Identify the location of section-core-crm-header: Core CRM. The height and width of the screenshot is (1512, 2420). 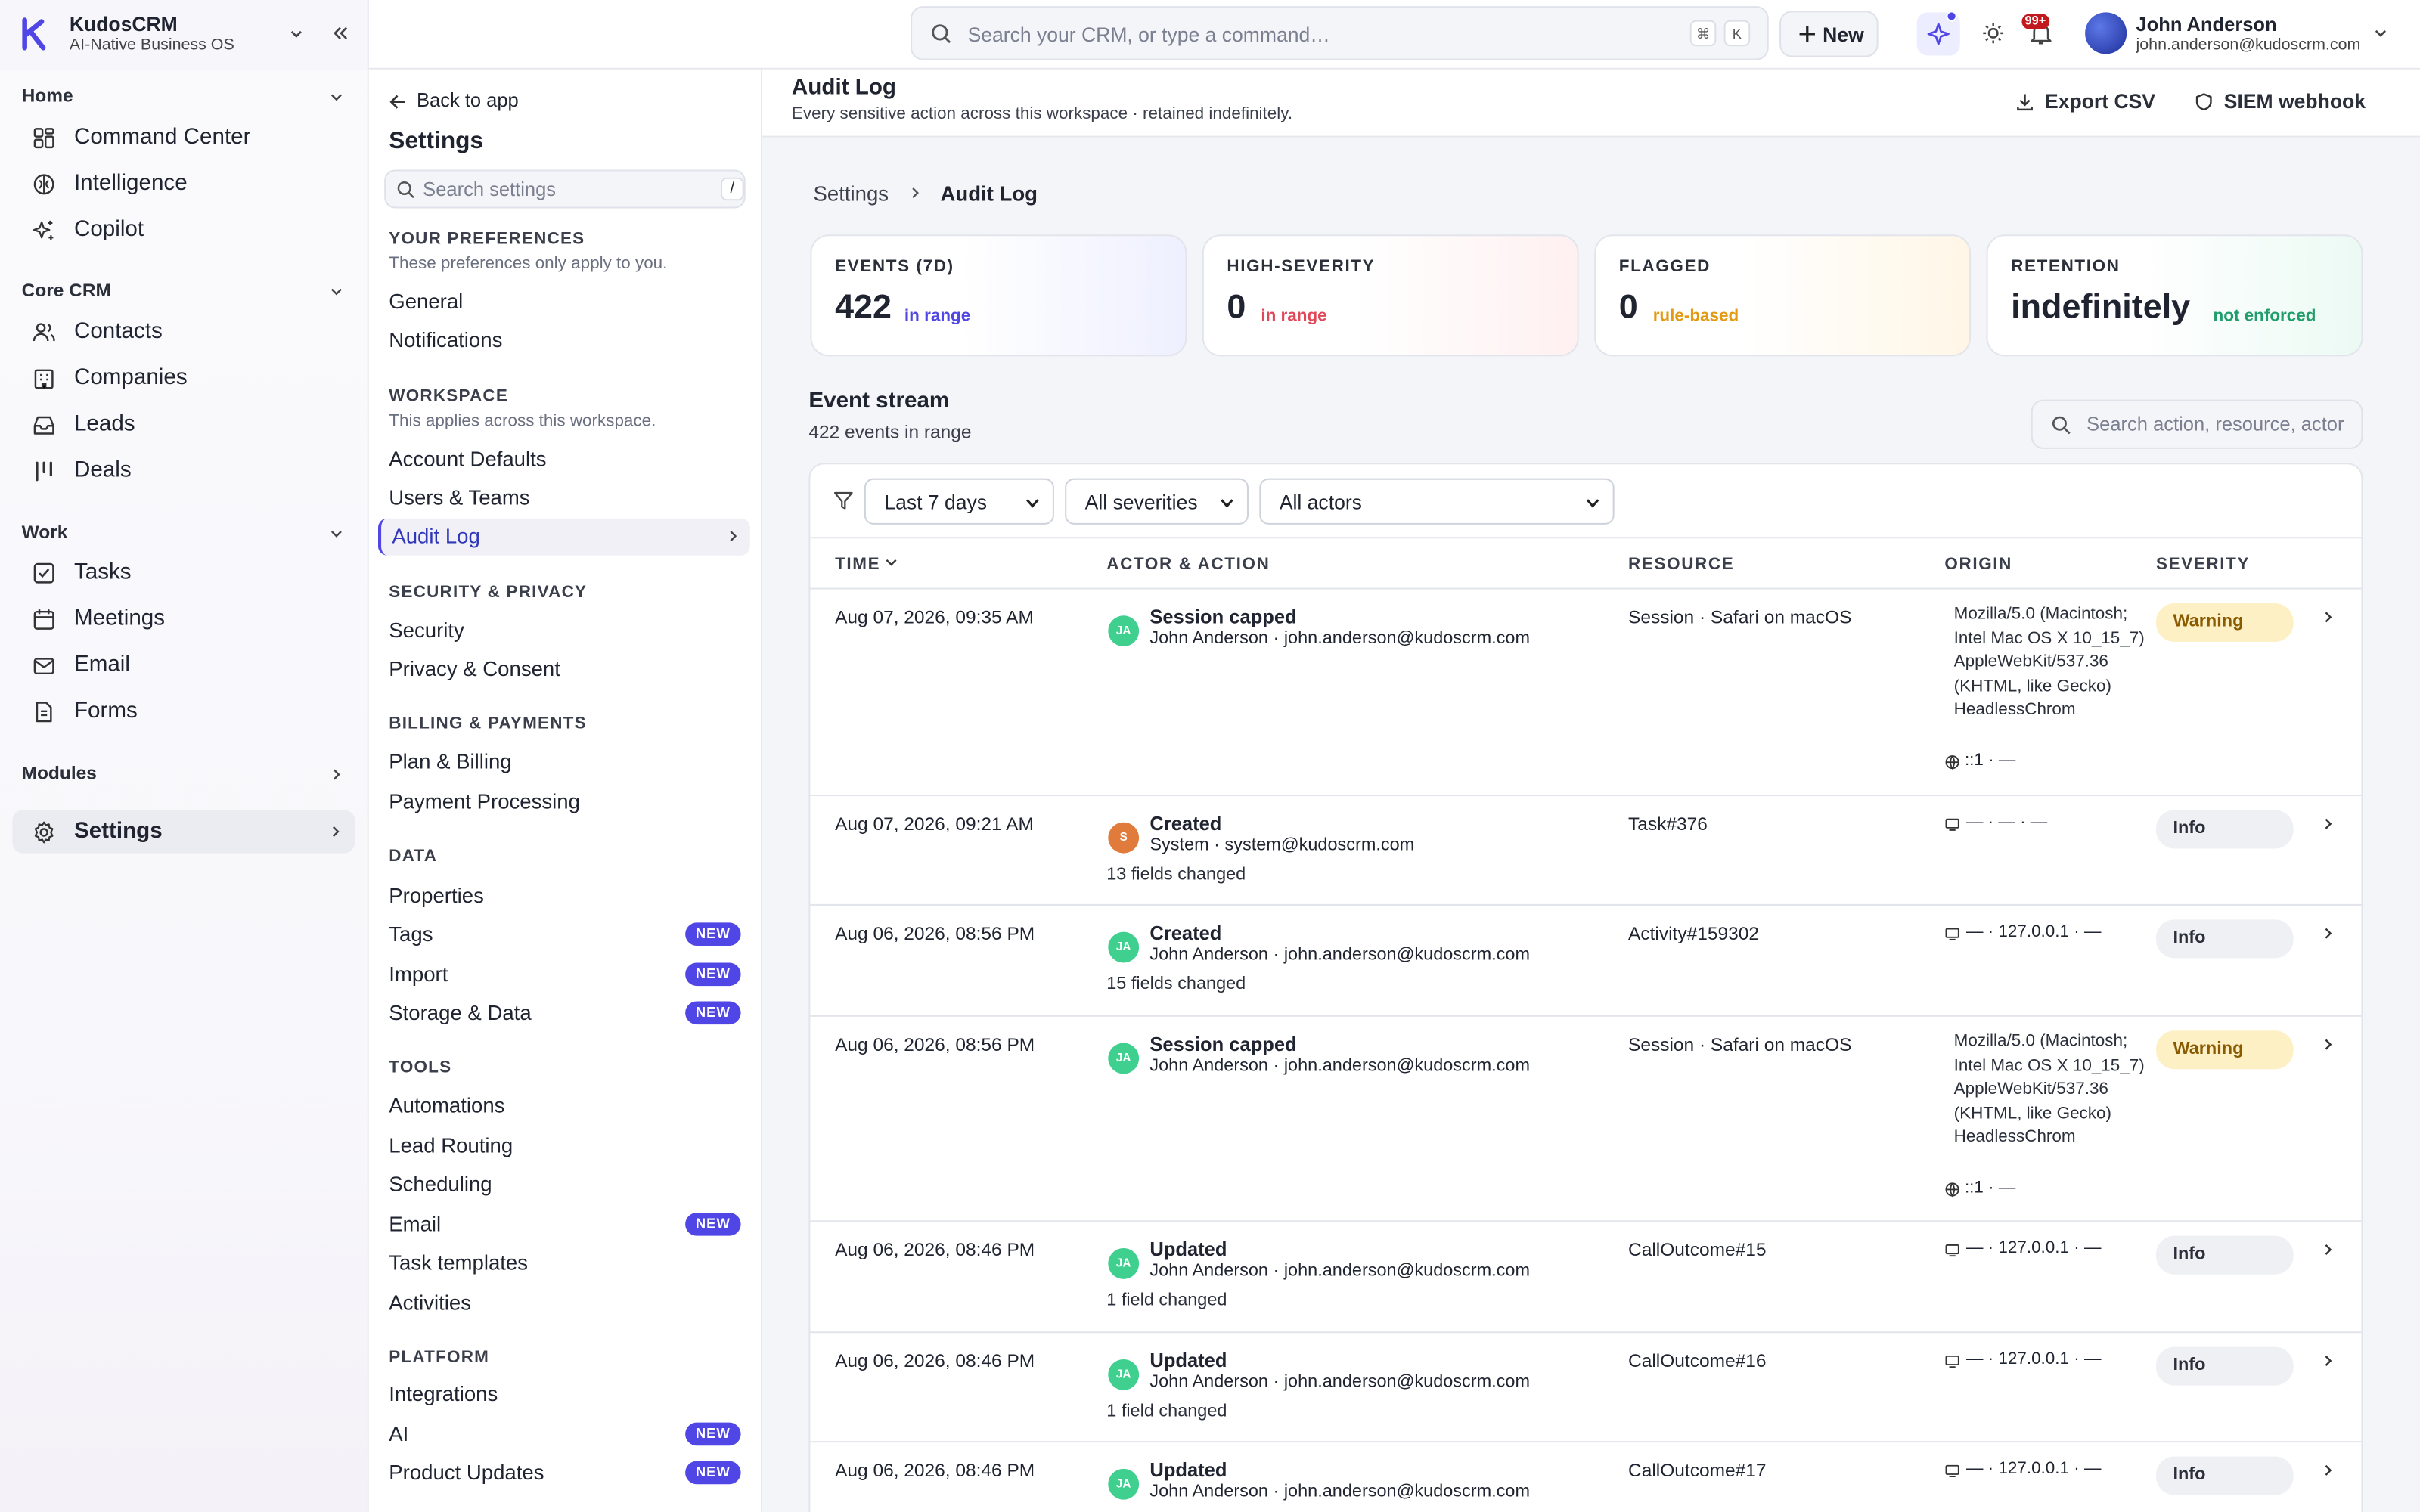
(66, 290).